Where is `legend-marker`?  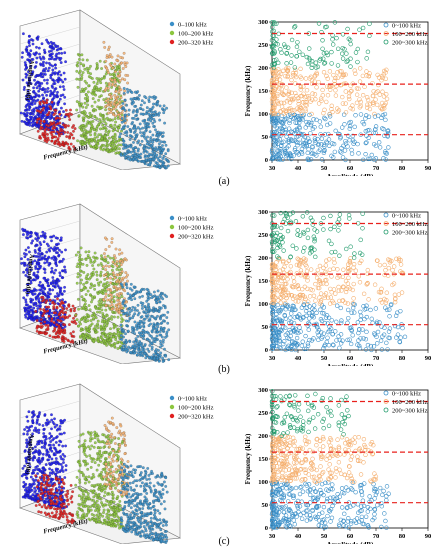
legend-marker is located at coordinates (172, 42).